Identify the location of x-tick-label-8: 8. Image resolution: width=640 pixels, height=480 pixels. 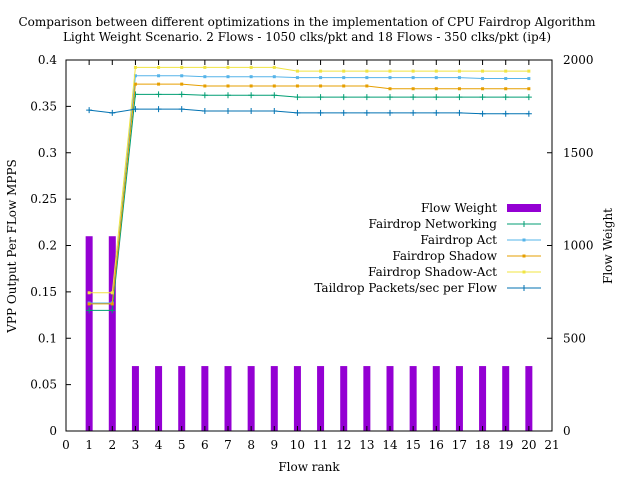
(251, 445).